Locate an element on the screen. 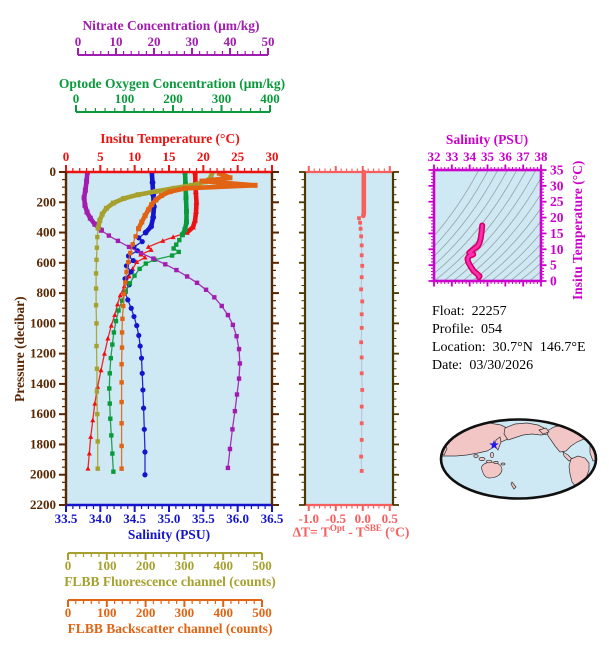 This screenshot has width=609, height=663. svg-text: 32 is located at coordinates (434, 156).